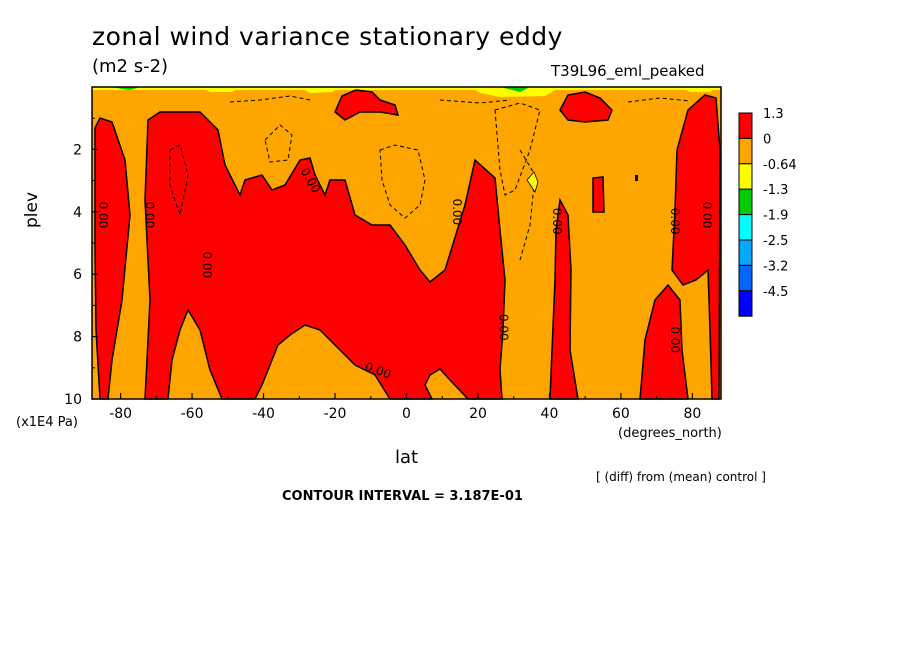  What do you see at coordinates (406, 92) in the screenshot?
I see `top-band` at bounding box center [406, 92].